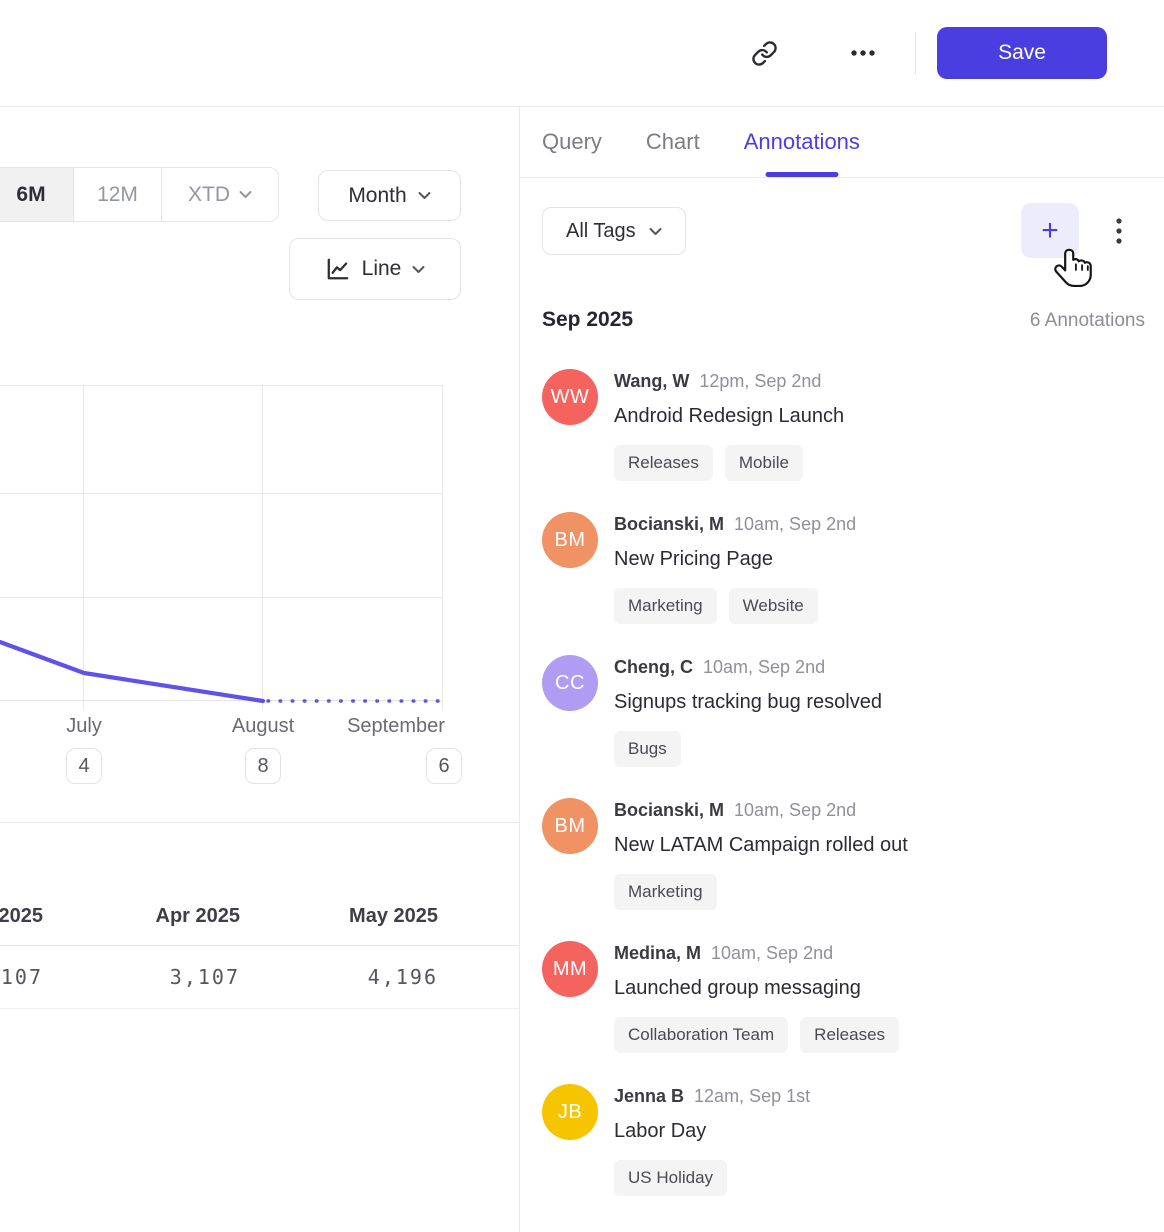  I want to click on annotation-count-badge: 4, so click(84, 766).